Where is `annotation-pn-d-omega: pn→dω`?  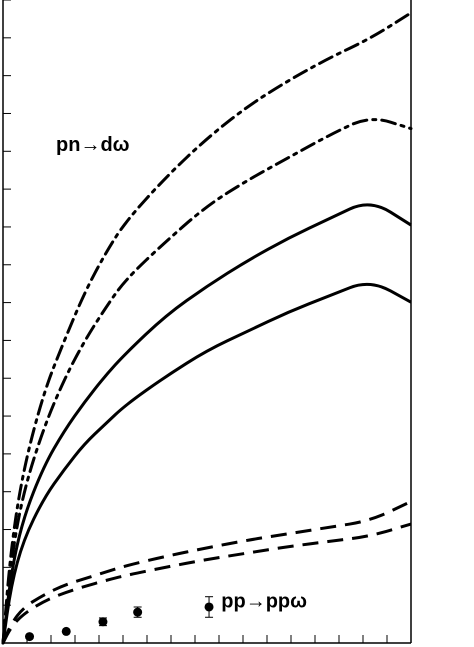
annotation-pn-d-omega: pn→dω is located at coordinates (93, 145).